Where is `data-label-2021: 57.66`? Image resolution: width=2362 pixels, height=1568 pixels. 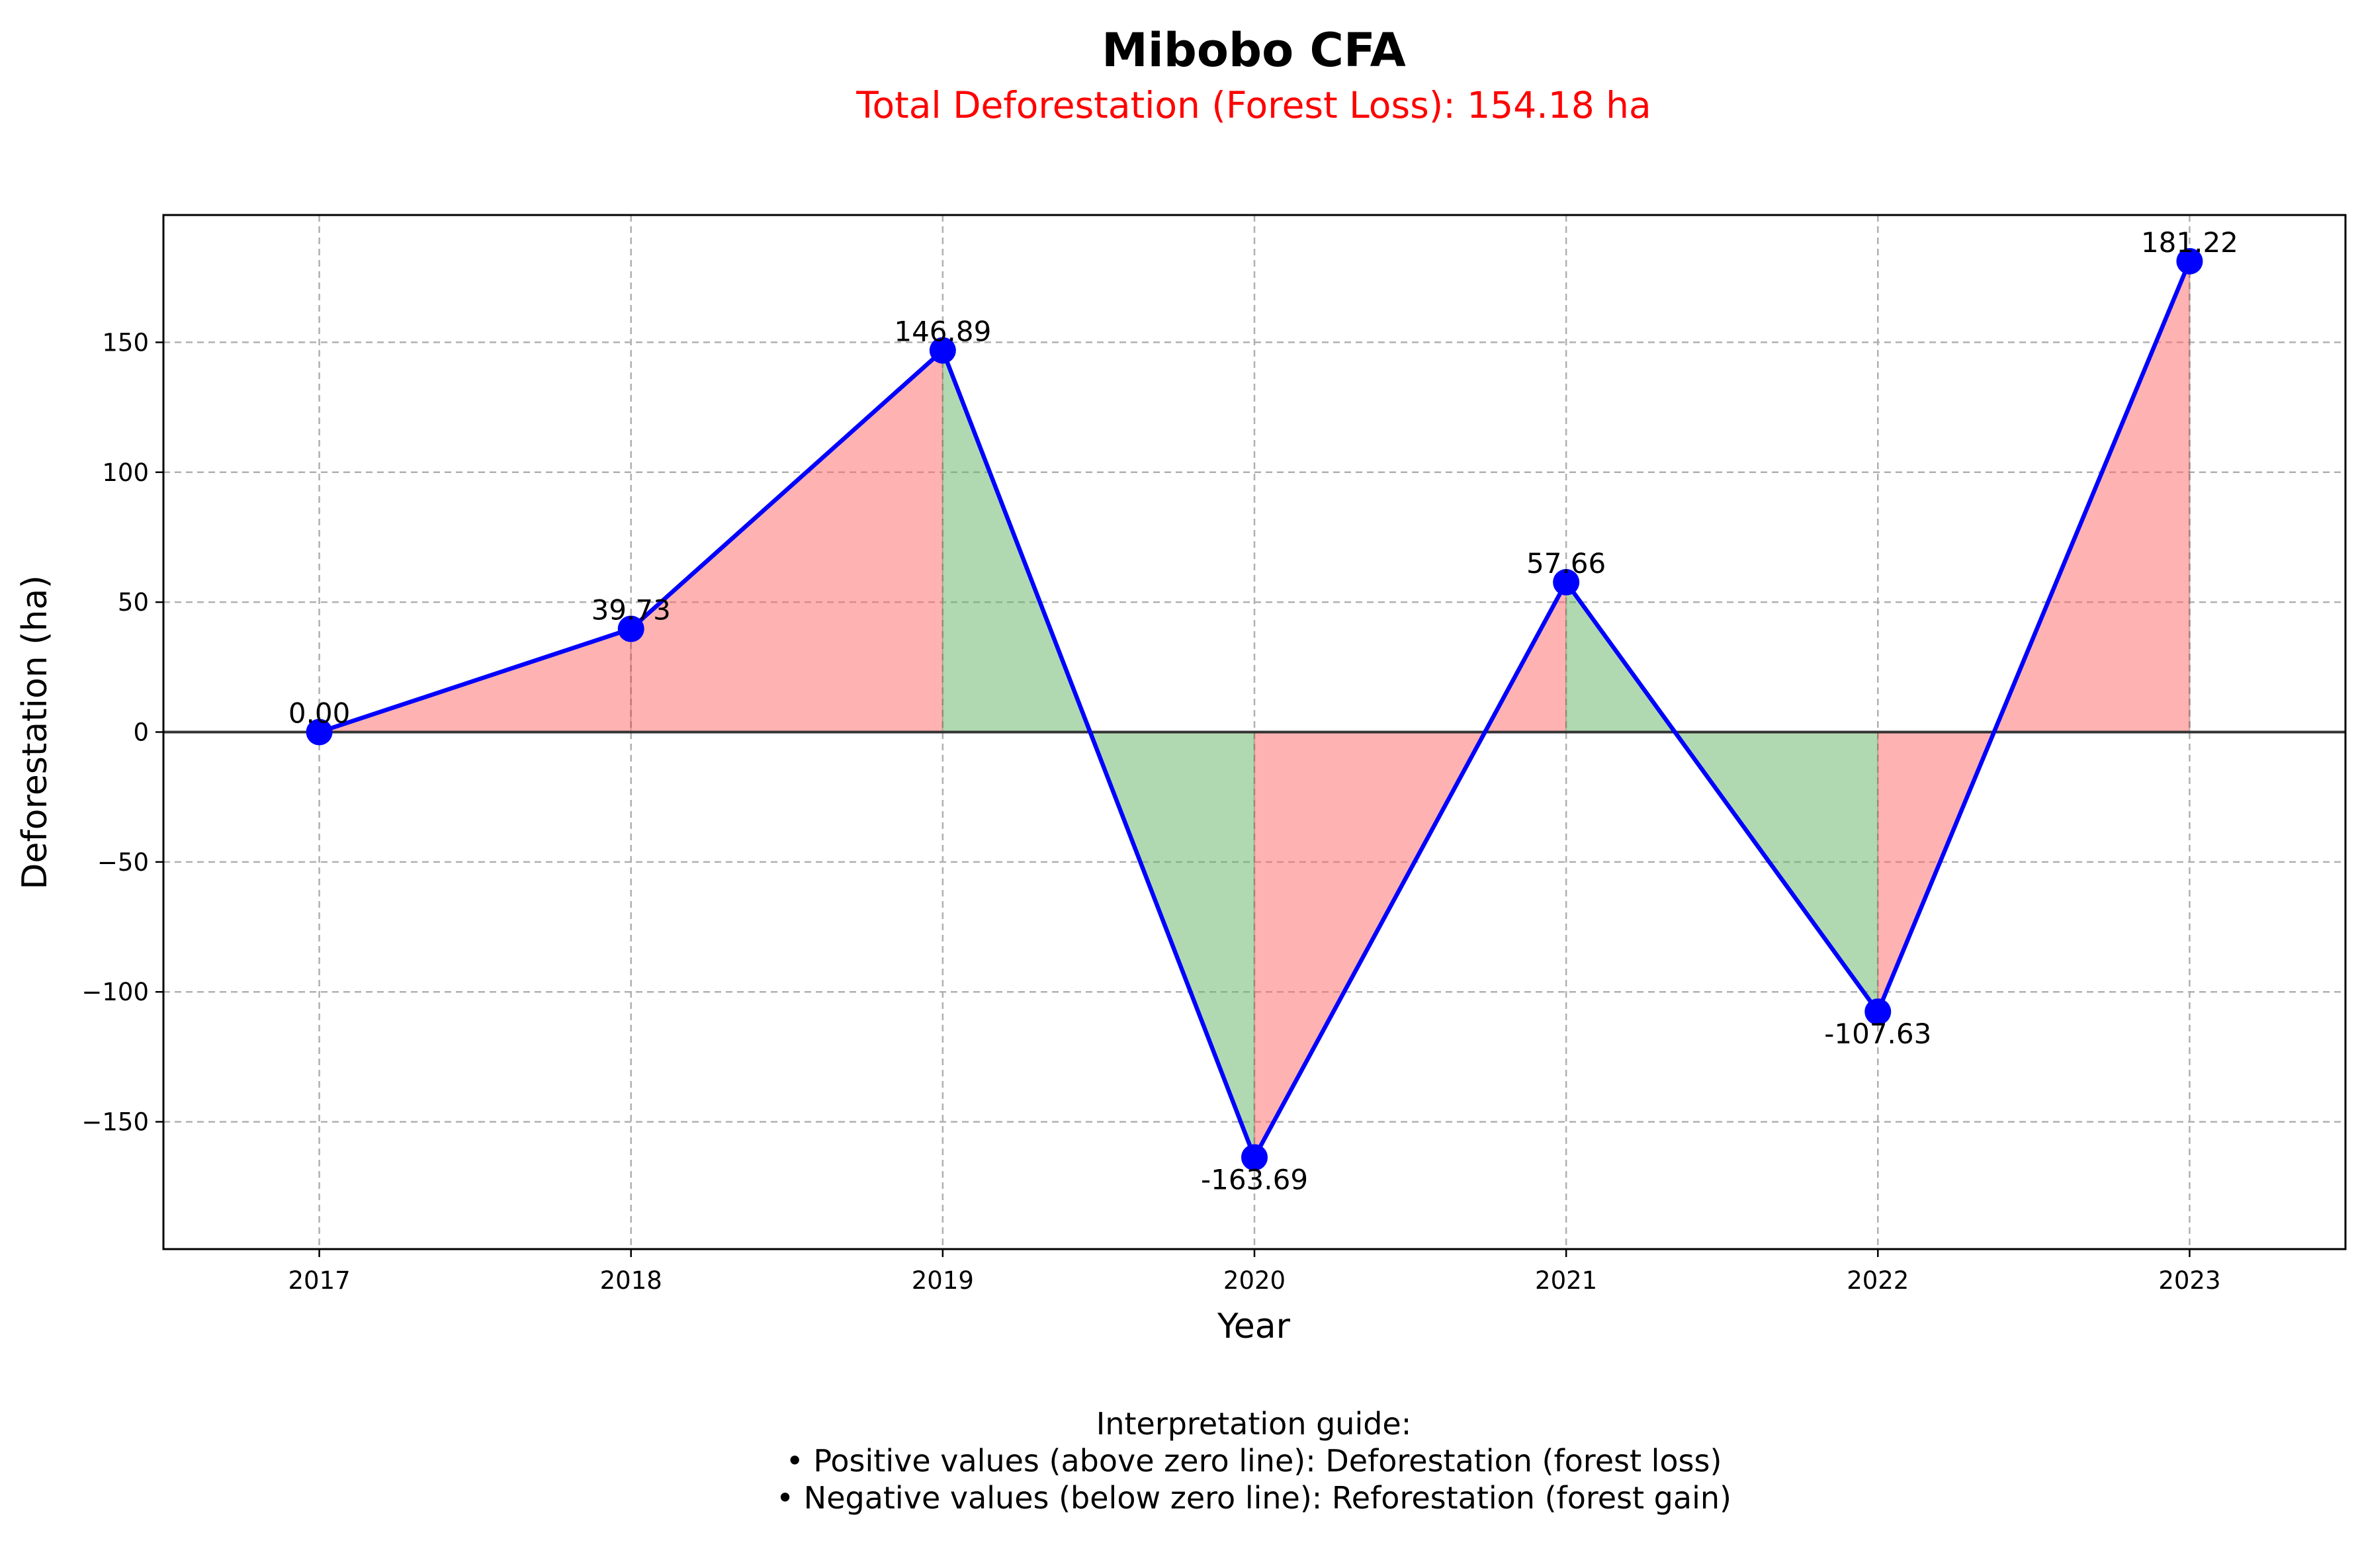
data-label-2021: 57.66 is located at coordinates (1566, 563).